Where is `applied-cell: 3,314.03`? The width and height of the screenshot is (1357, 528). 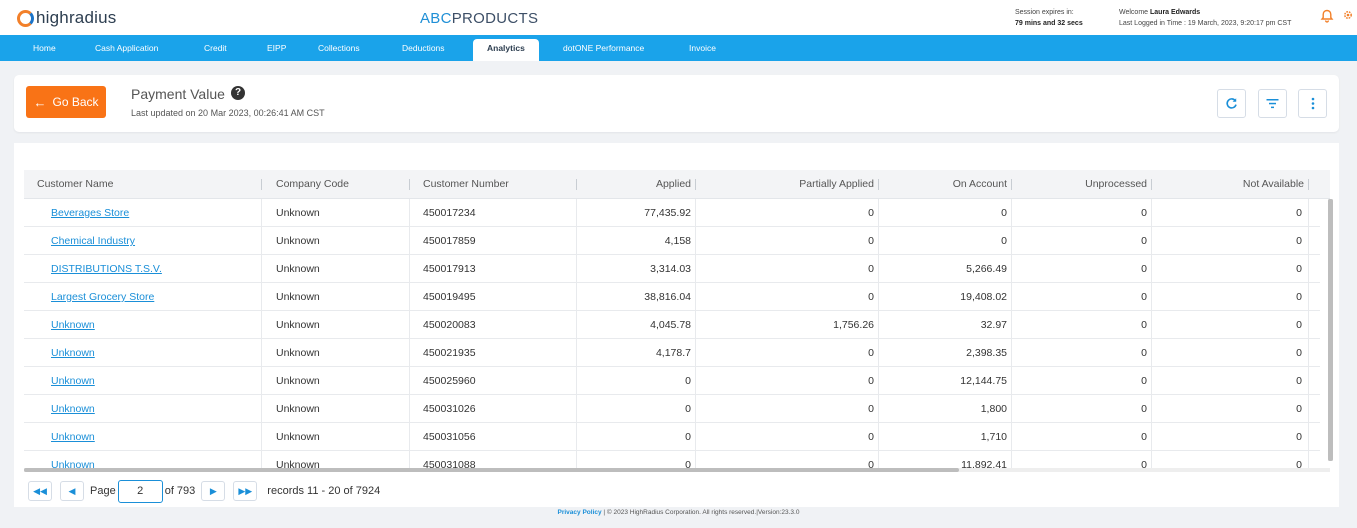
applied-cell: 3,314.03 is located at coordinates (670, 269).